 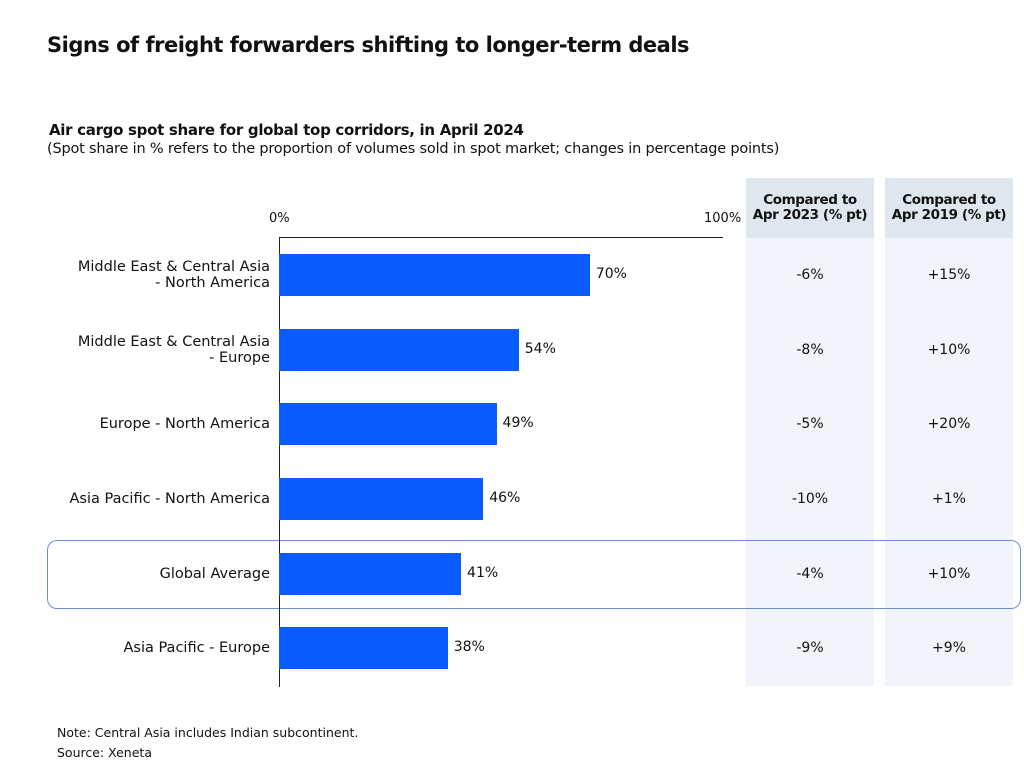 I want to click on table-cell-2023: -6%, so click(x=810, y=275).